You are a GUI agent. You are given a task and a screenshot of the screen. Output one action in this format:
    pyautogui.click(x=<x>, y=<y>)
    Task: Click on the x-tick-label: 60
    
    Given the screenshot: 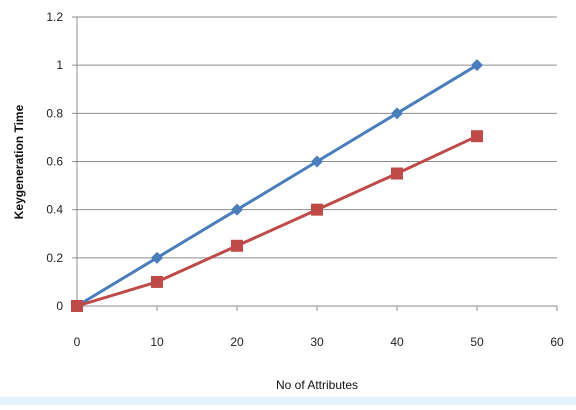 What is the action you would take?
    pyautogui.click(x=557, y=342)
    